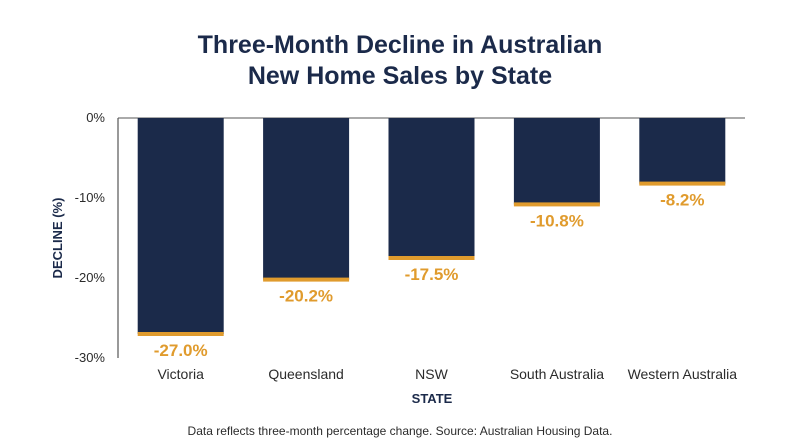 The height and width of the screenshot is (447, 800). I want to click on x-tick-label: Victoria, so click(180, 374).